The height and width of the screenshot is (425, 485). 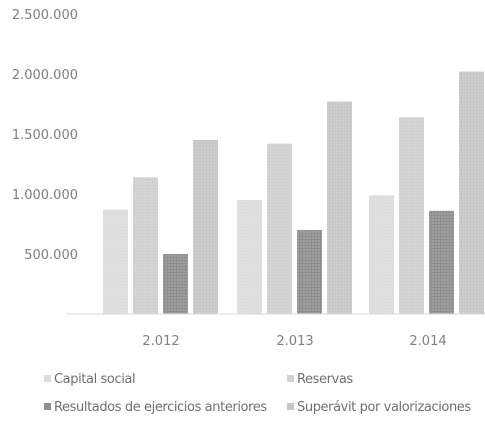 What do you see at coordinates (384, 407) in the screenshot?
I see `legend-label: Superávit por valorizaciones` at bounding box center [384, 407].